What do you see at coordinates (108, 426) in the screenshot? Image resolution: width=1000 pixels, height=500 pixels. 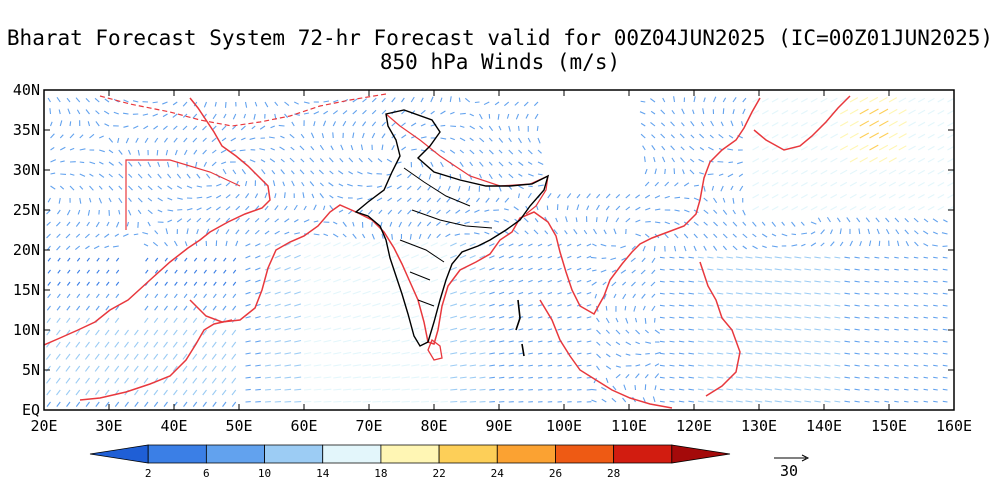 I see `lon-tick-label: 30E` at bounding box center [108, 426].